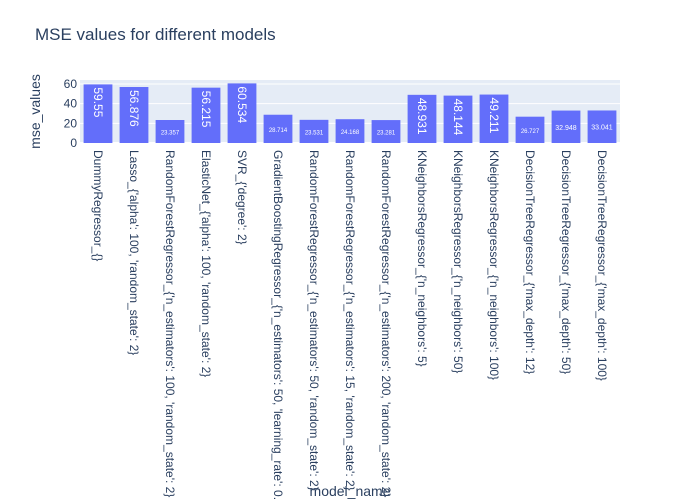 The height and width of the screenshot is (500, 700). What do you see at coordinates (98, 102) in the screenshot?
I see `bar-value-label: 59.55` at bounding box center [98, 102].